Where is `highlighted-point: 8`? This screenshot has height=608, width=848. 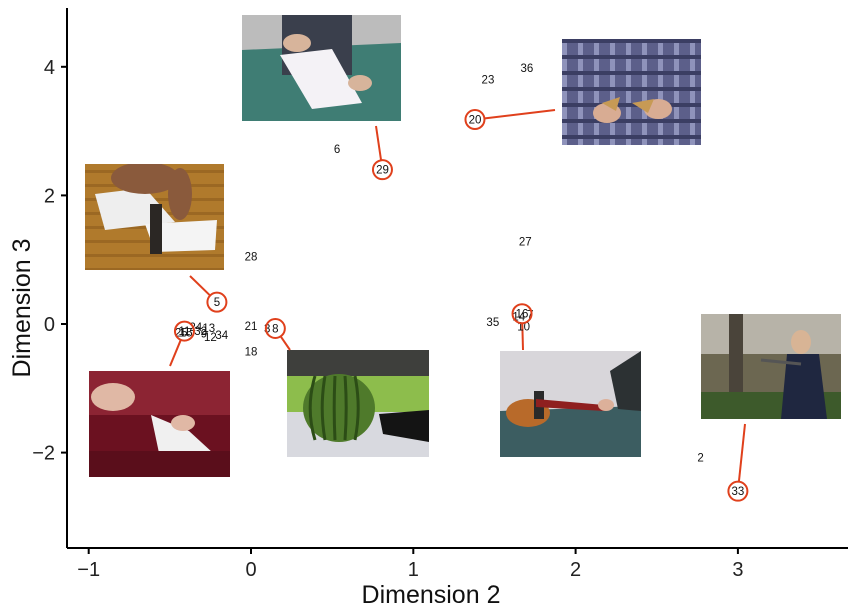
highlighted-point: 8 is located at coordinates (275, 329).